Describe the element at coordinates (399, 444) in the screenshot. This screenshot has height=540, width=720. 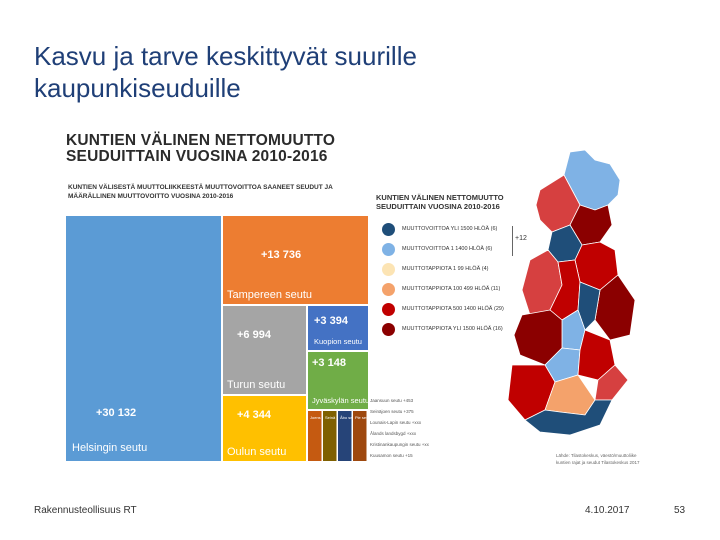
I see `small-note: Kristinankaupungin seutu +xx` at that location.